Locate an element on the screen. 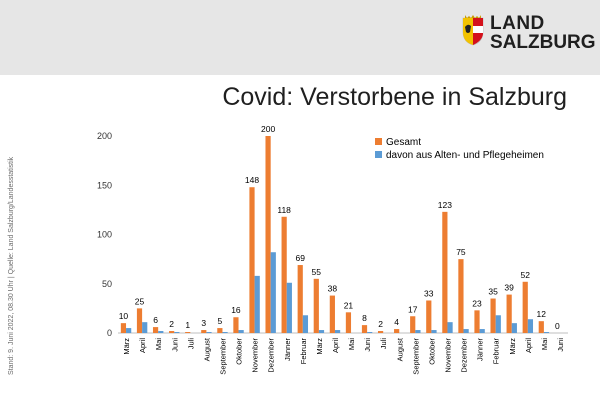 This screenshot has height=400, width=600. data-label: 6 is located at coordinates (155, 320).